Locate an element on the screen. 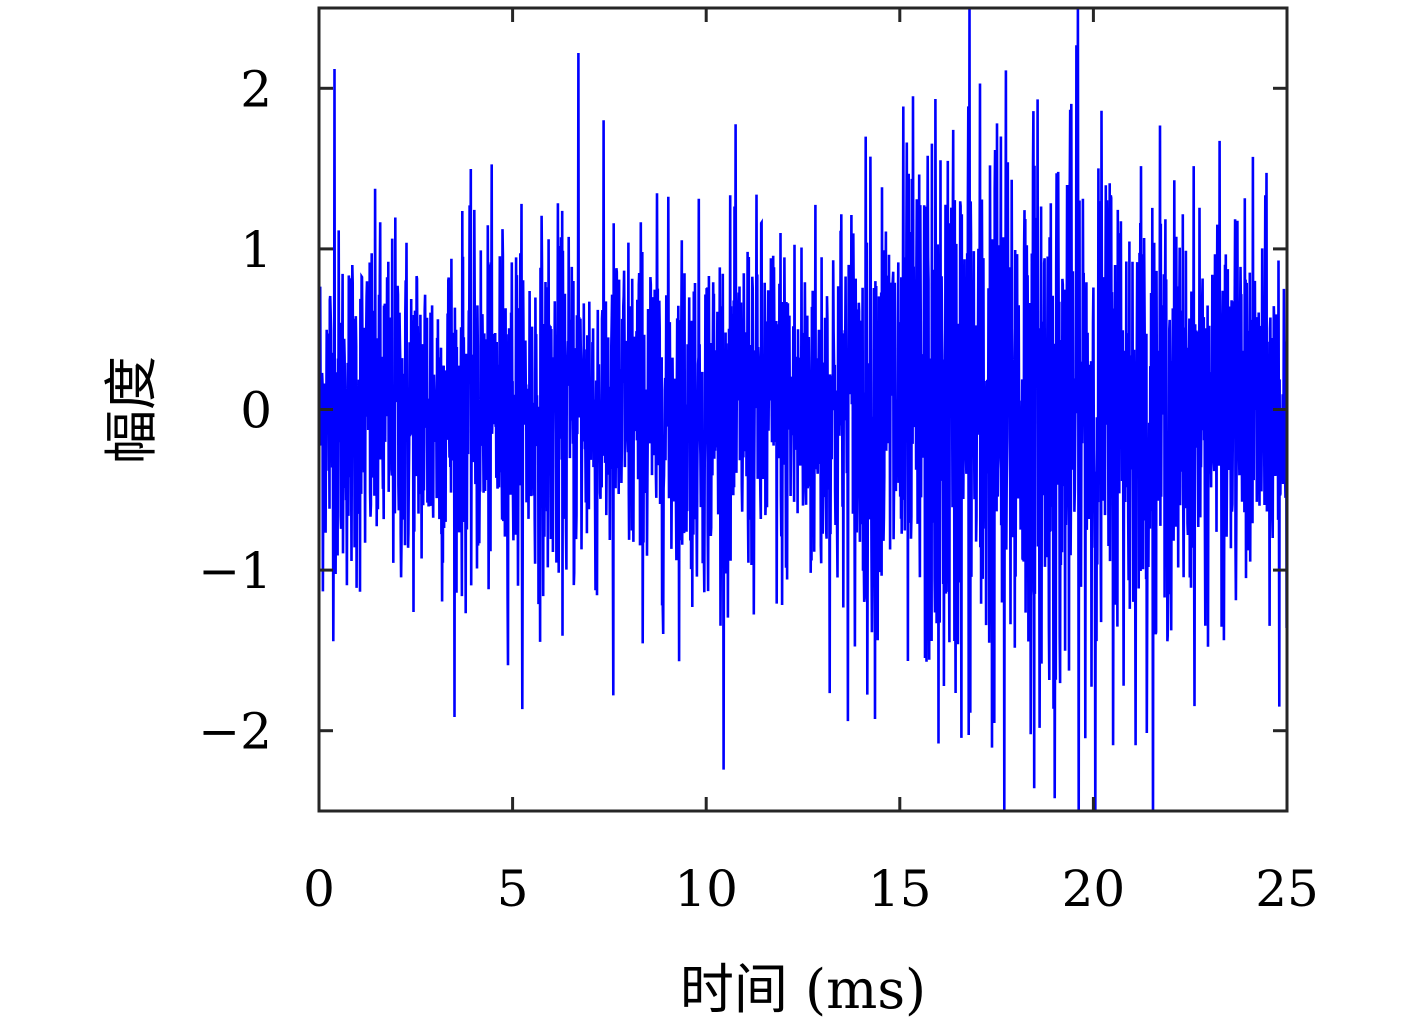 This screenshot has width=1417, height=1030. x-tick-label: 5 is located at coordinates (513, 889).